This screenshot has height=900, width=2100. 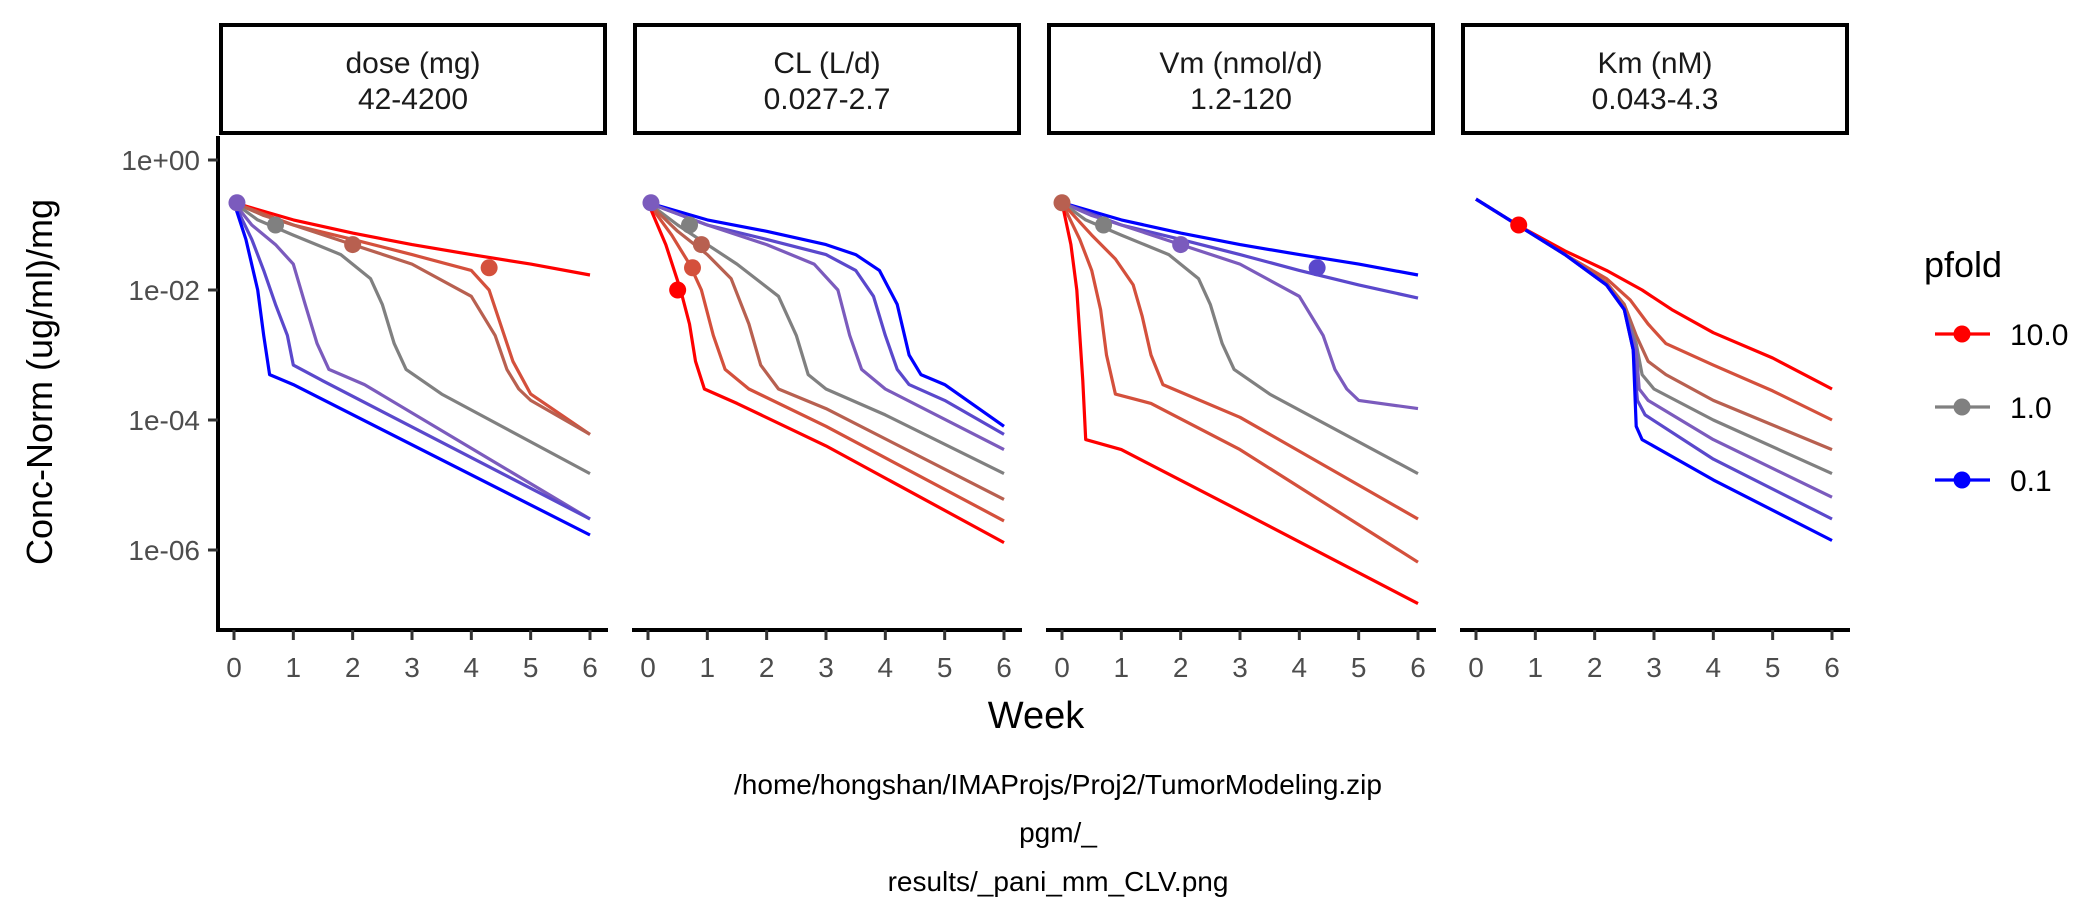 I want to click on facet-panel-4: Km (nM)0.043-4.3 0 1 2 3 4 5 6, so click(x=1655, y=353).